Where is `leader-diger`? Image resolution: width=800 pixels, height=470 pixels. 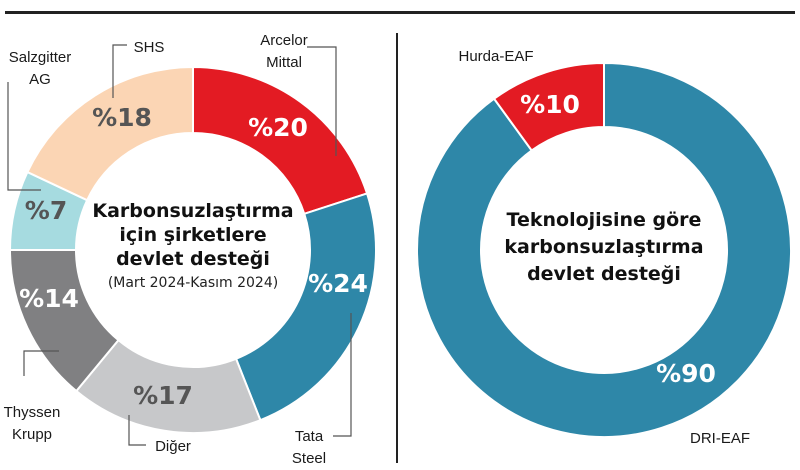
leader-diger is located at coordinates (137, 430).